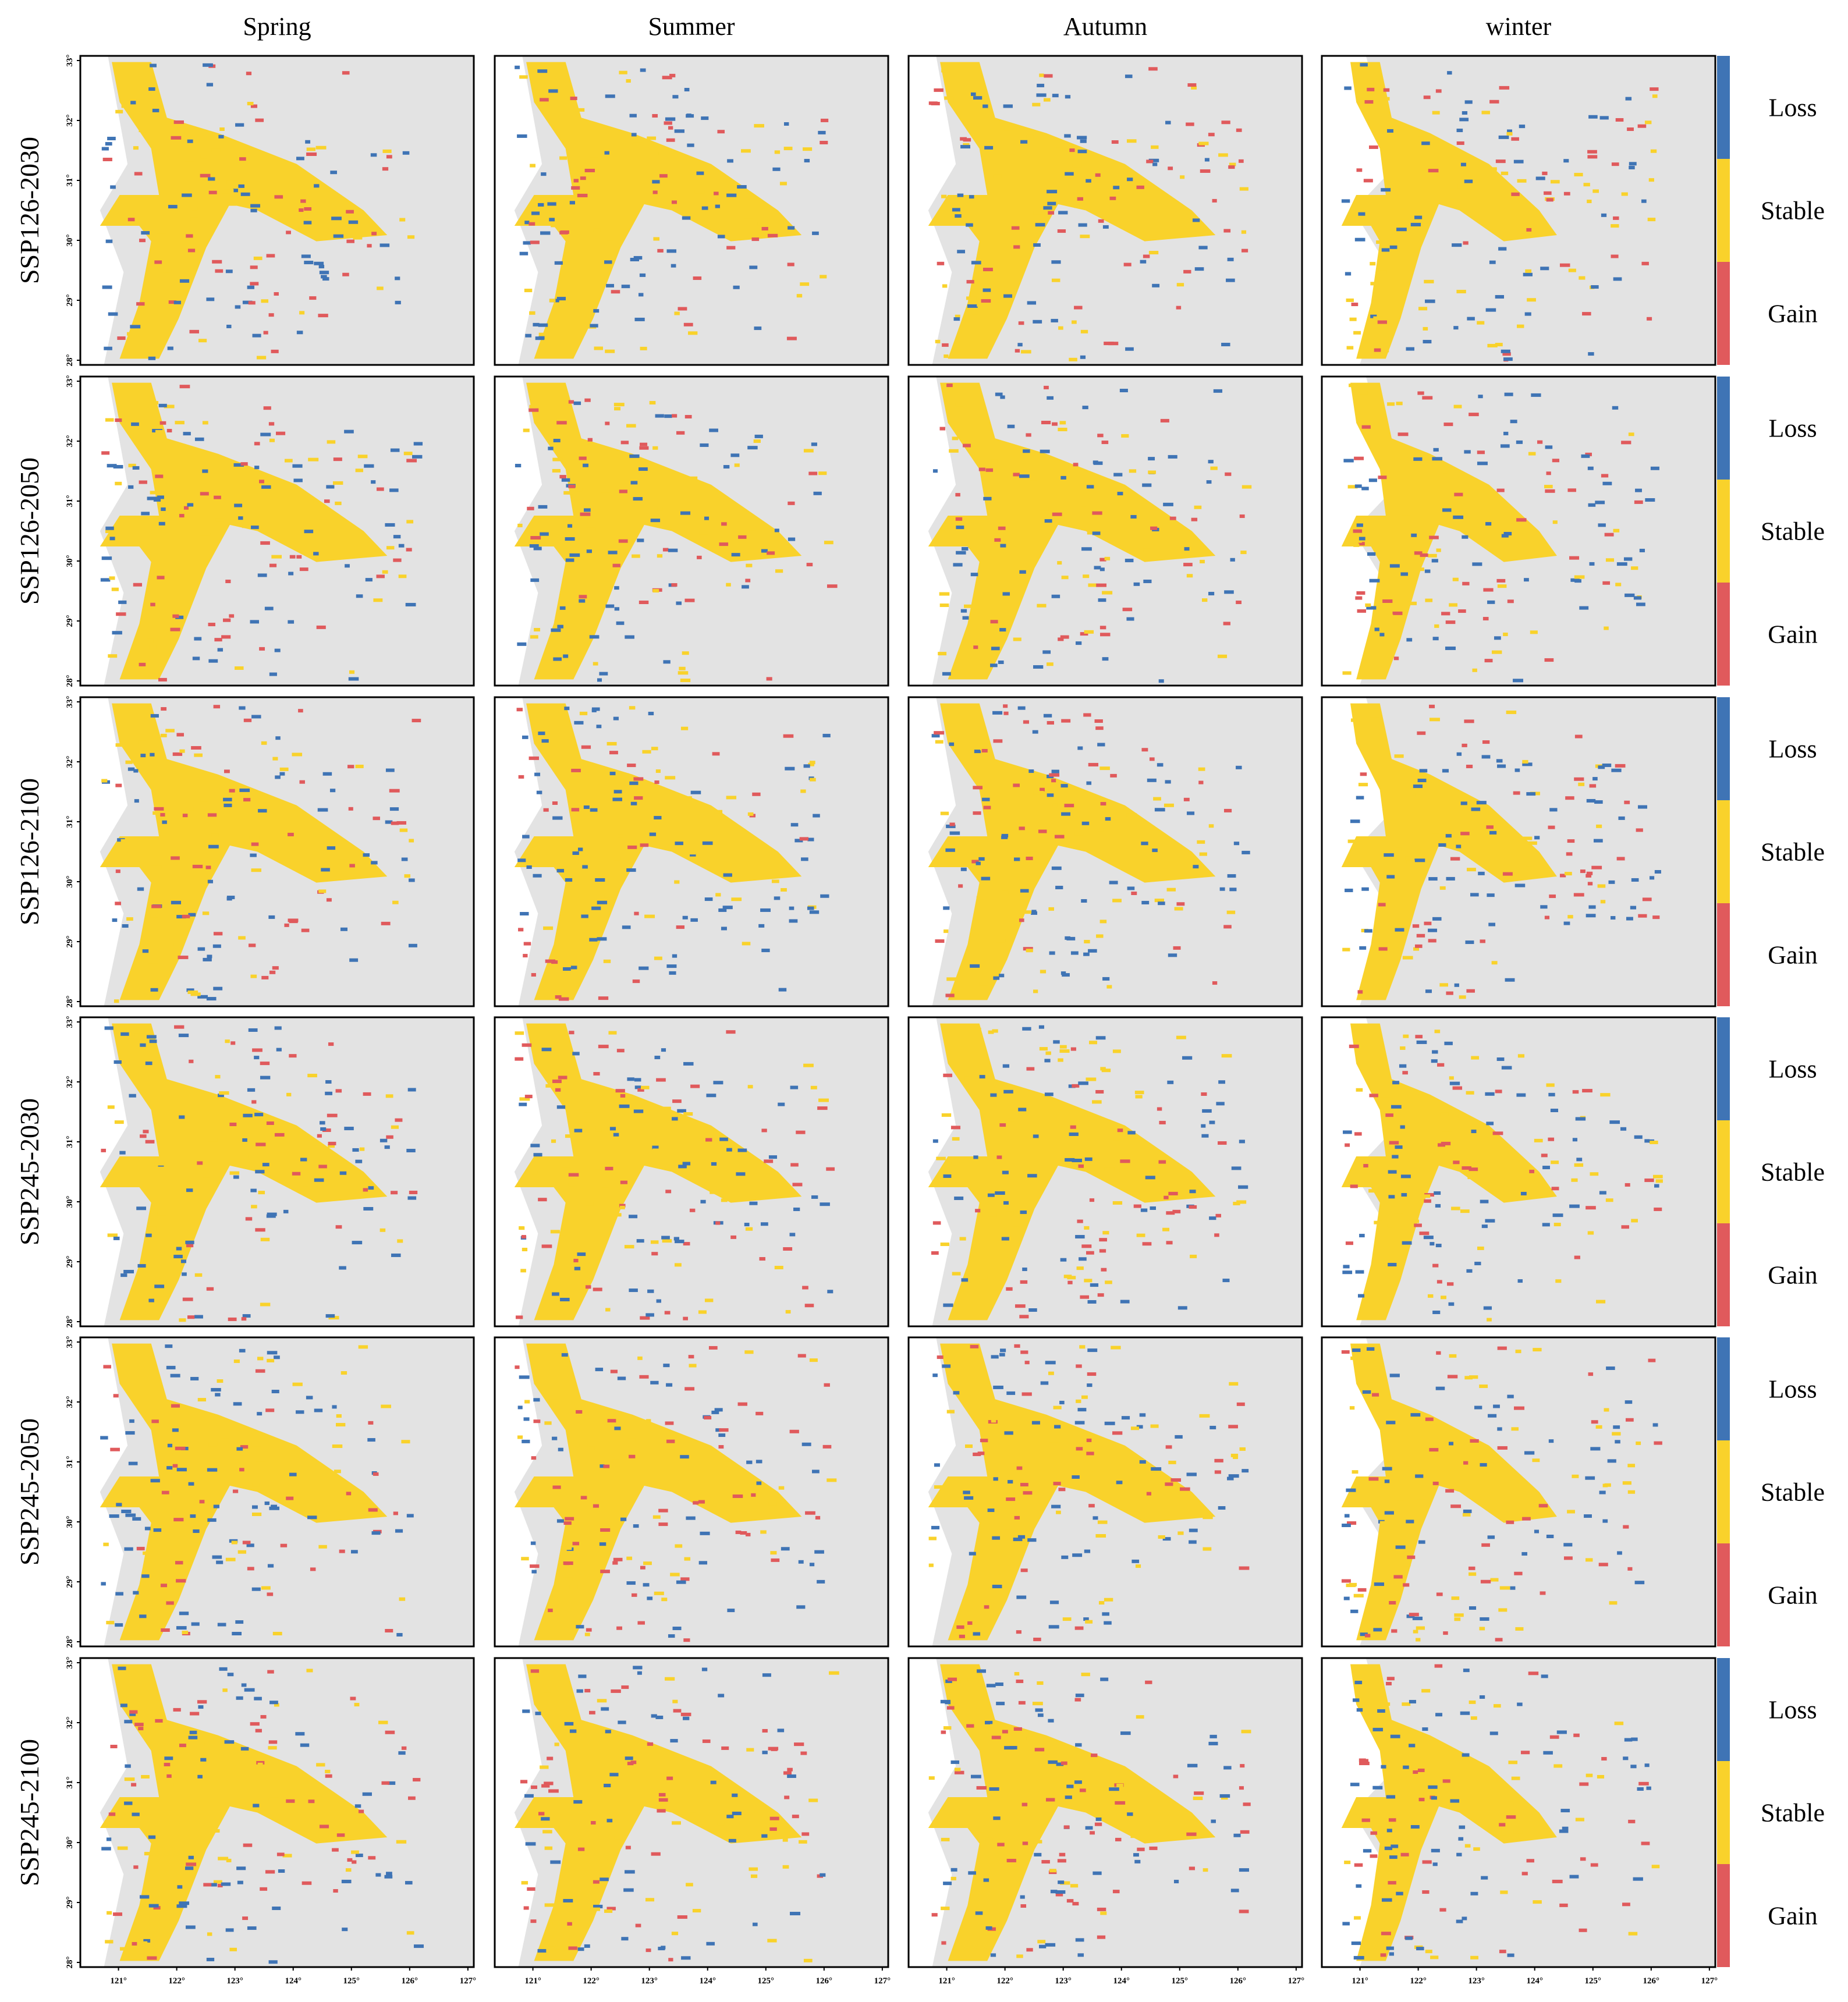  I want to click on legend-label: Stable, so click(1793, 852).